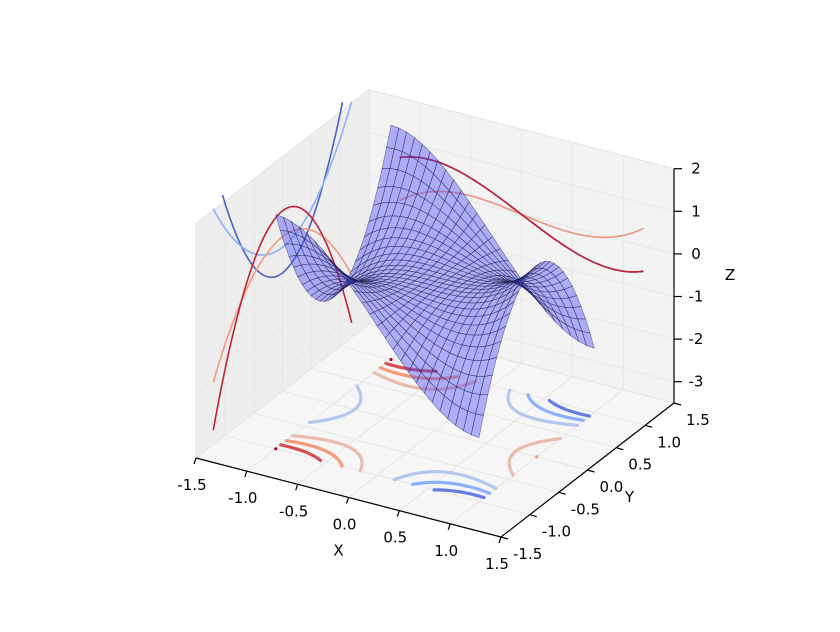 This screenshot has width=840, height=632. What do you see at coordinates (446, 551) in the screenshot?
I see `x-tick-label: 1.0` at bounding box center [446, 551].